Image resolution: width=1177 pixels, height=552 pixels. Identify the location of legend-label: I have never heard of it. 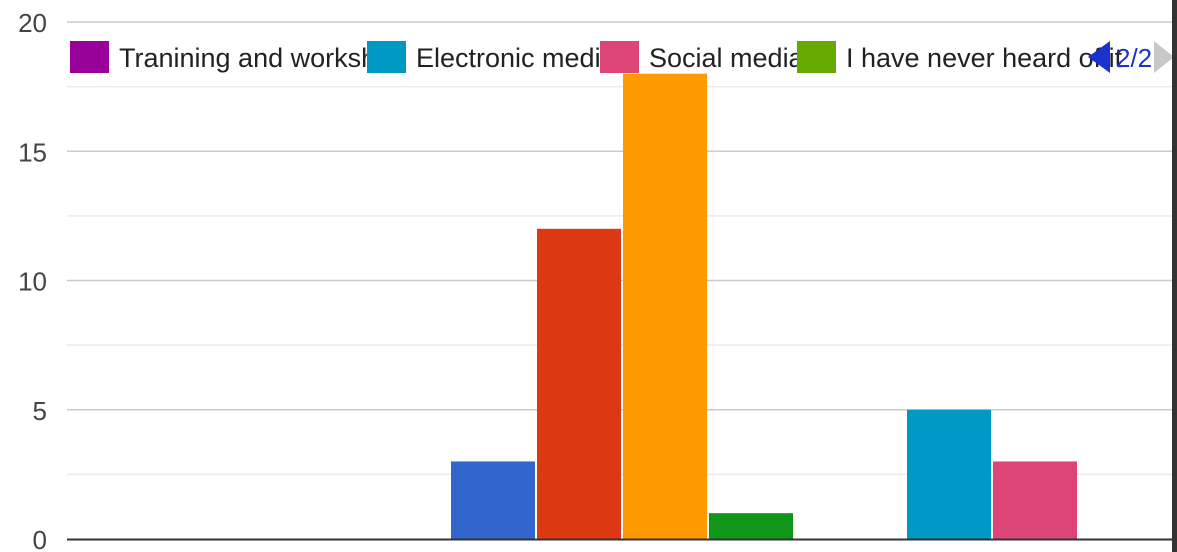
(984, 58).